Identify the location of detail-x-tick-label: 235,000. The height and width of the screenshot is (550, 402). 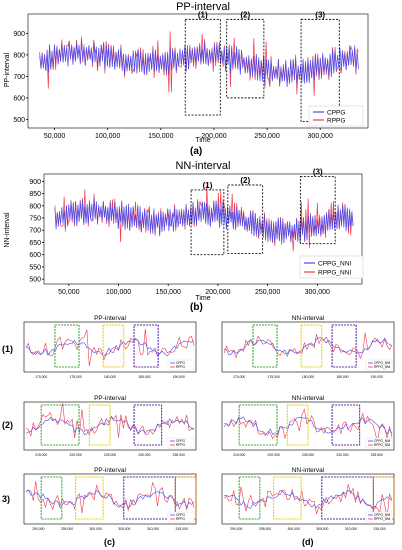
(179, 455).